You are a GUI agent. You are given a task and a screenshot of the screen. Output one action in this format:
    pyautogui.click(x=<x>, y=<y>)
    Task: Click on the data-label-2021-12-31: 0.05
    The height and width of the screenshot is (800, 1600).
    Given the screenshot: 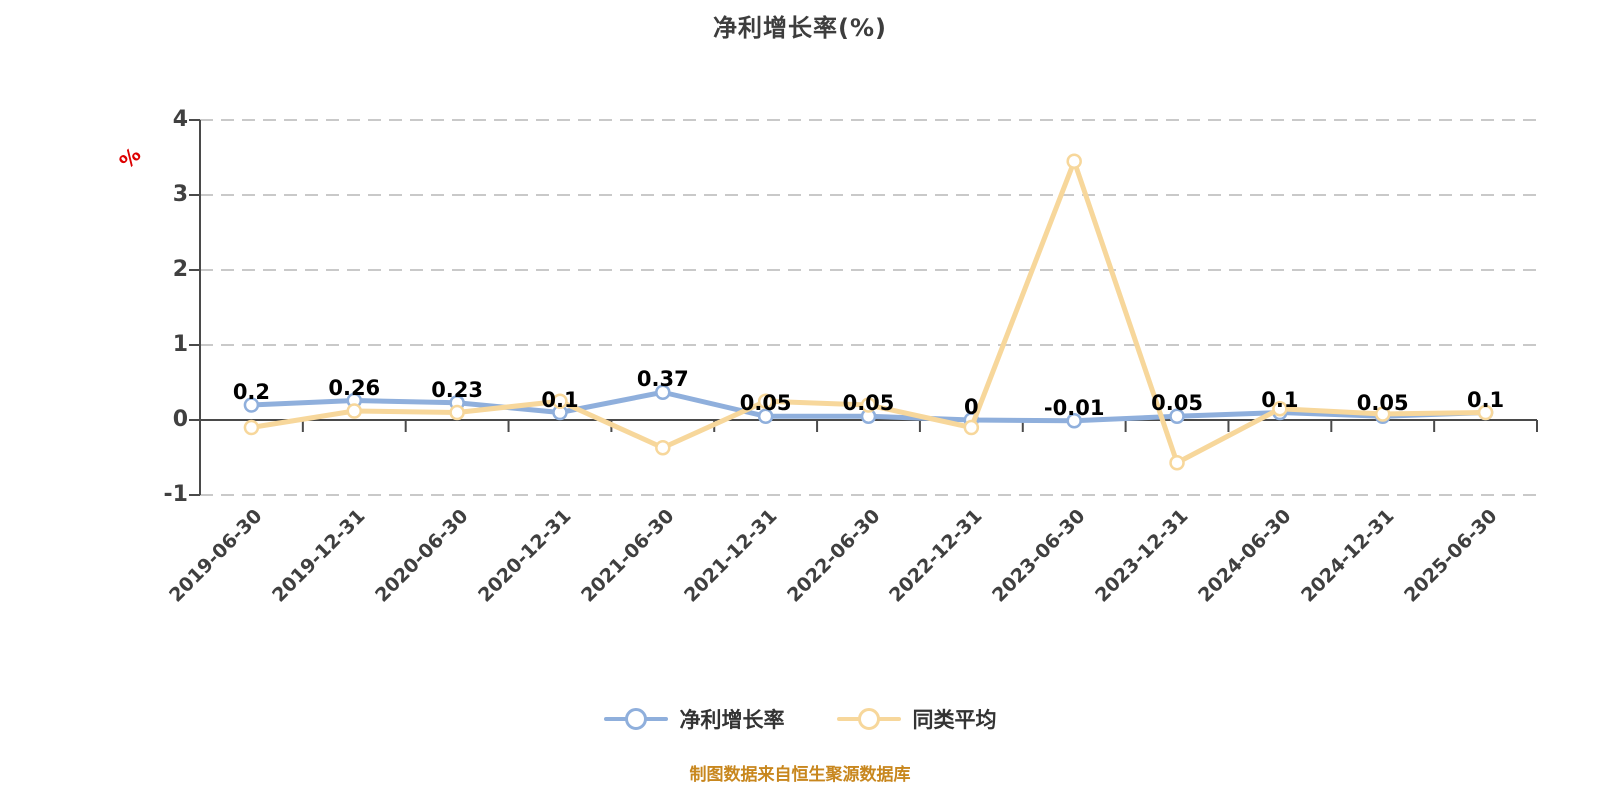 What is the action you would take?
    pyautogui.click(x=765, y=403)
    